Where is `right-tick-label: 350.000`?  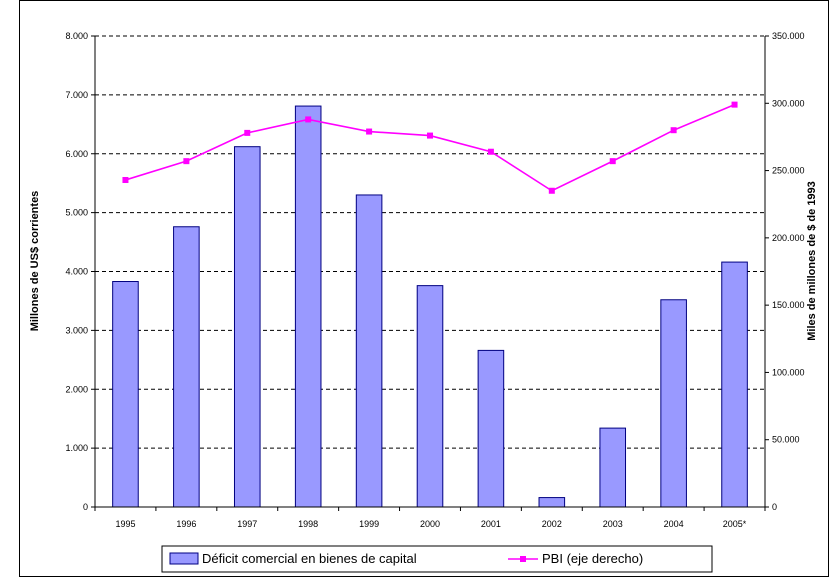 right-tick-label: 350.000 is located at coordinates (788, 36).